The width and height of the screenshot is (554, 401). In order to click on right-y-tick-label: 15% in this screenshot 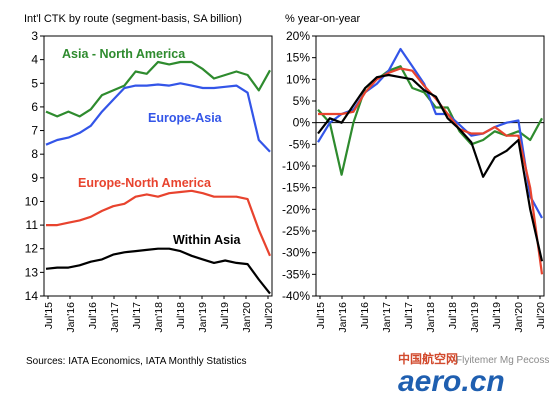, I will do `click(298, 58)`.